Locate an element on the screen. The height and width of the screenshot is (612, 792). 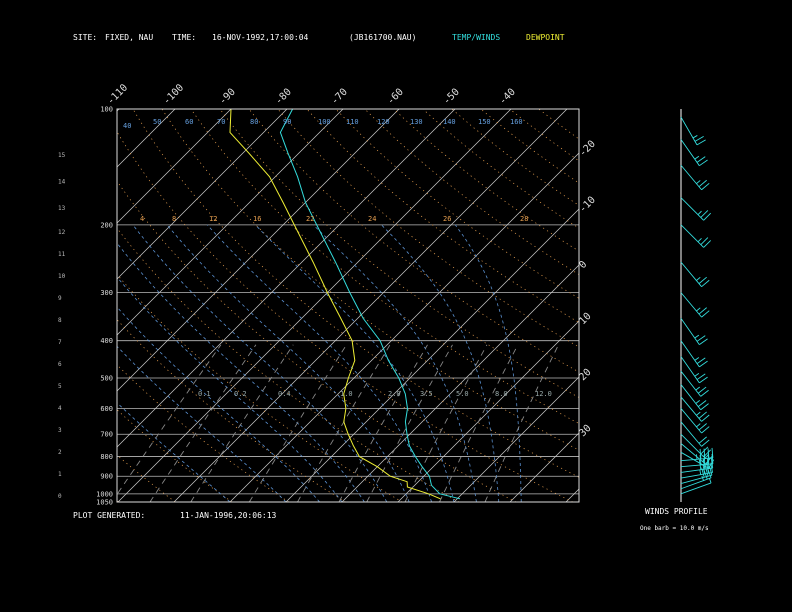
dry-adiabat-label-4: 4 is located at coordinates (142, 219).